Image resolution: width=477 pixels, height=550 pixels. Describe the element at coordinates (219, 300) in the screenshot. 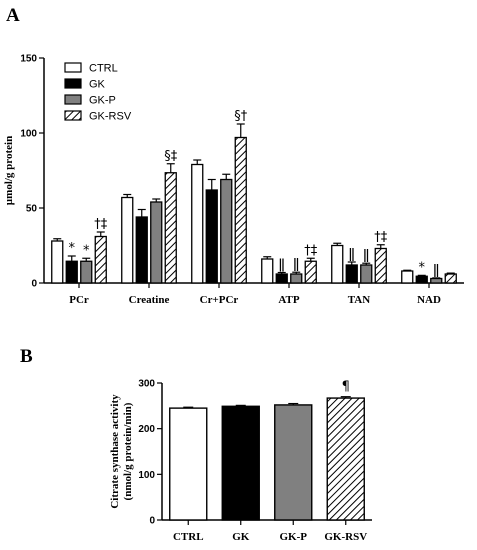

I see `x-tick-label: Cr+PCr` at that location.